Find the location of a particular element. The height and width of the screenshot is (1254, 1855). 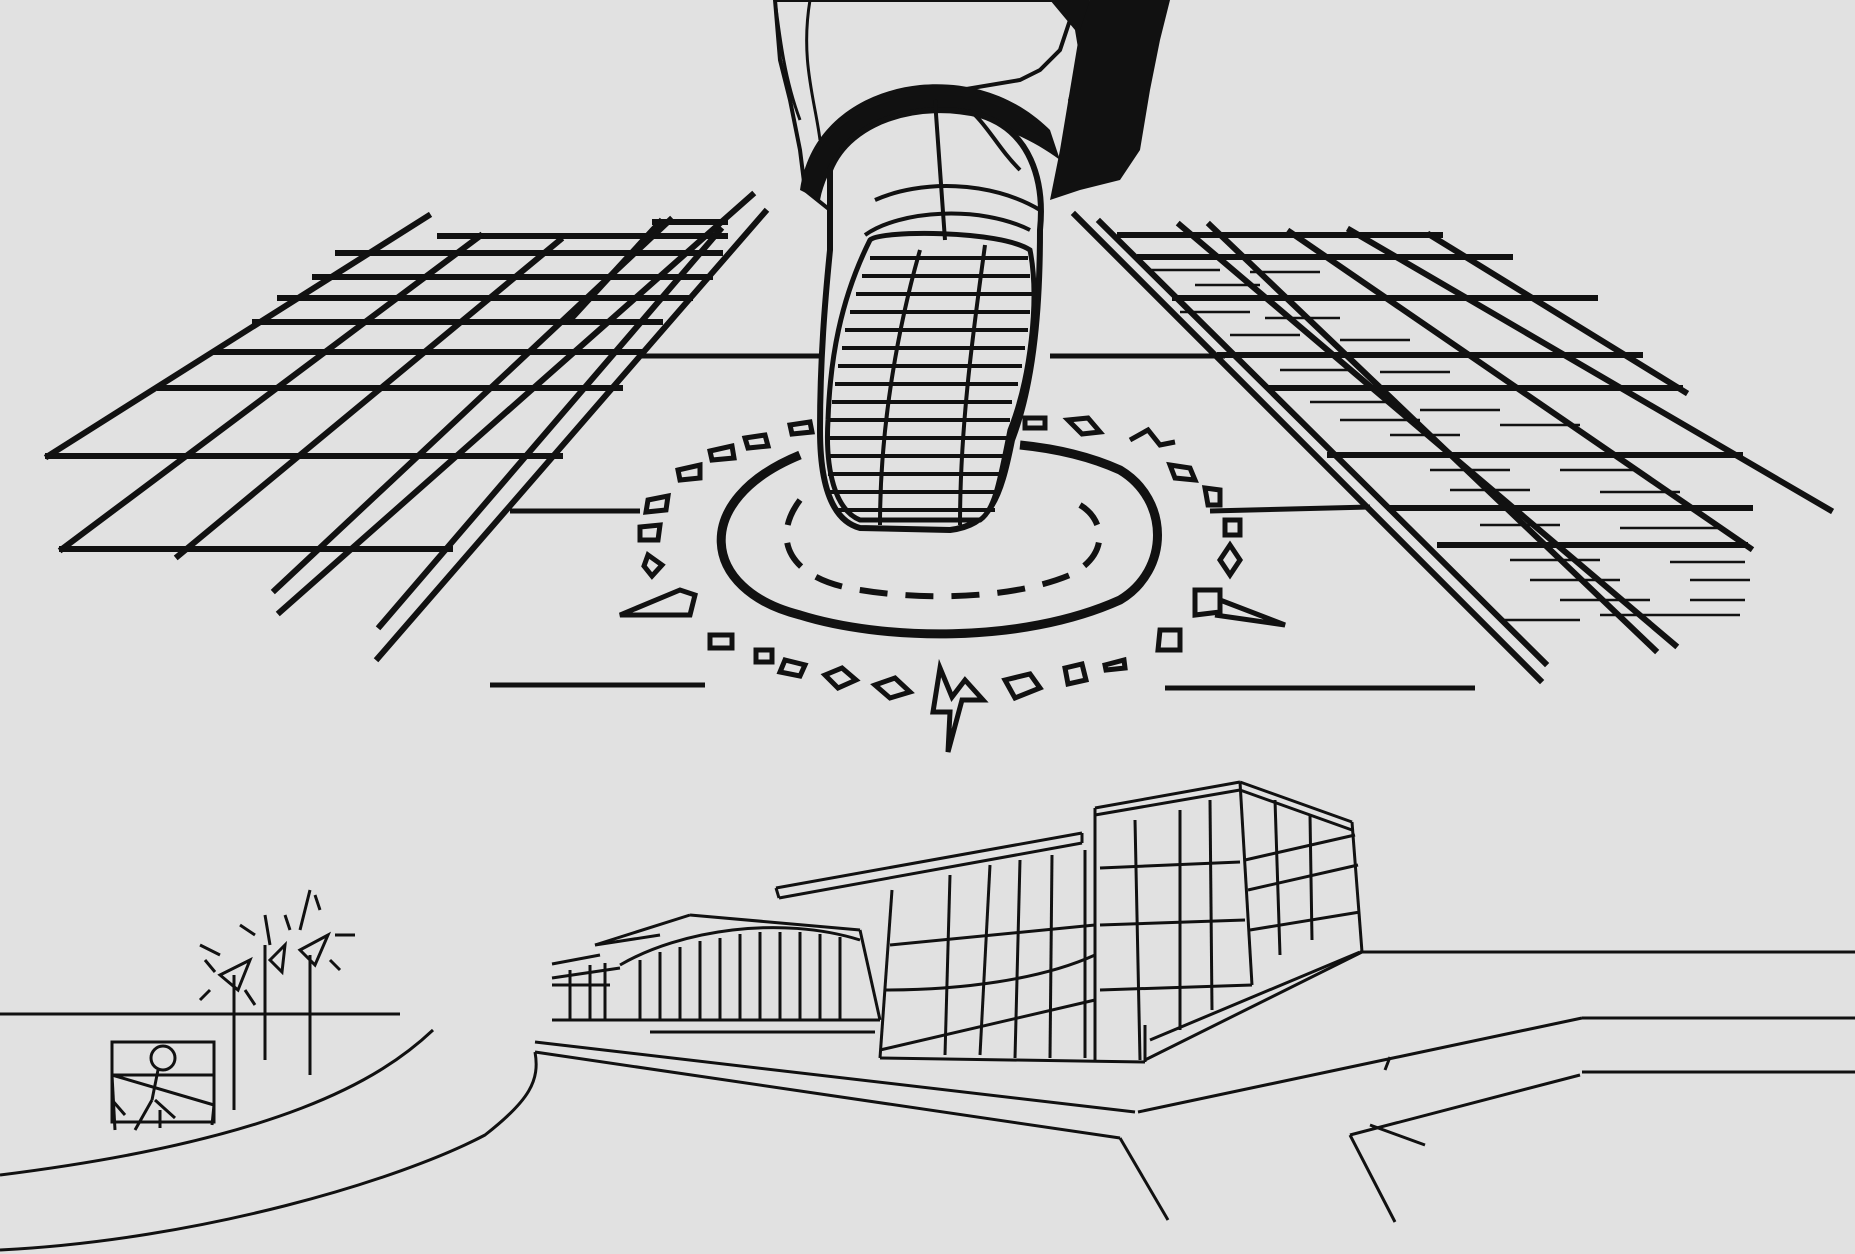

pathway-lines is located at coordinates (982, 522).